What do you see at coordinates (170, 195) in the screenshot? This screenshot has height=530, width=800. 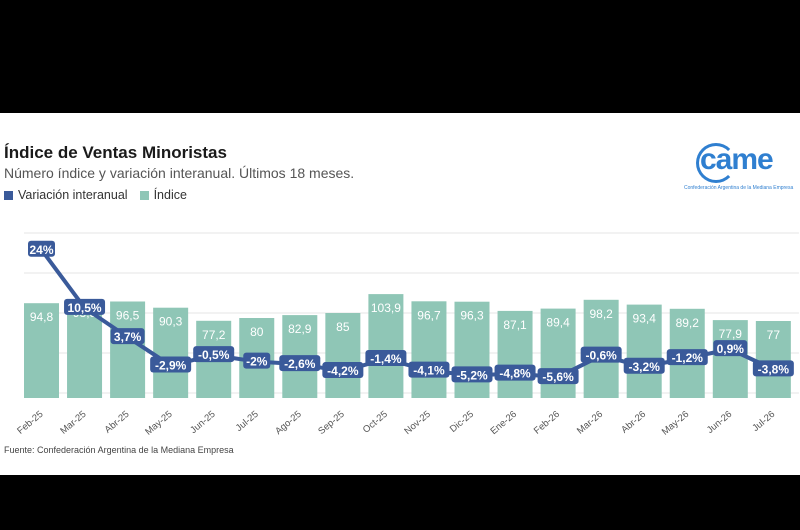 I see `legend-label-bar: Índice` at bounding box center [170, 195].